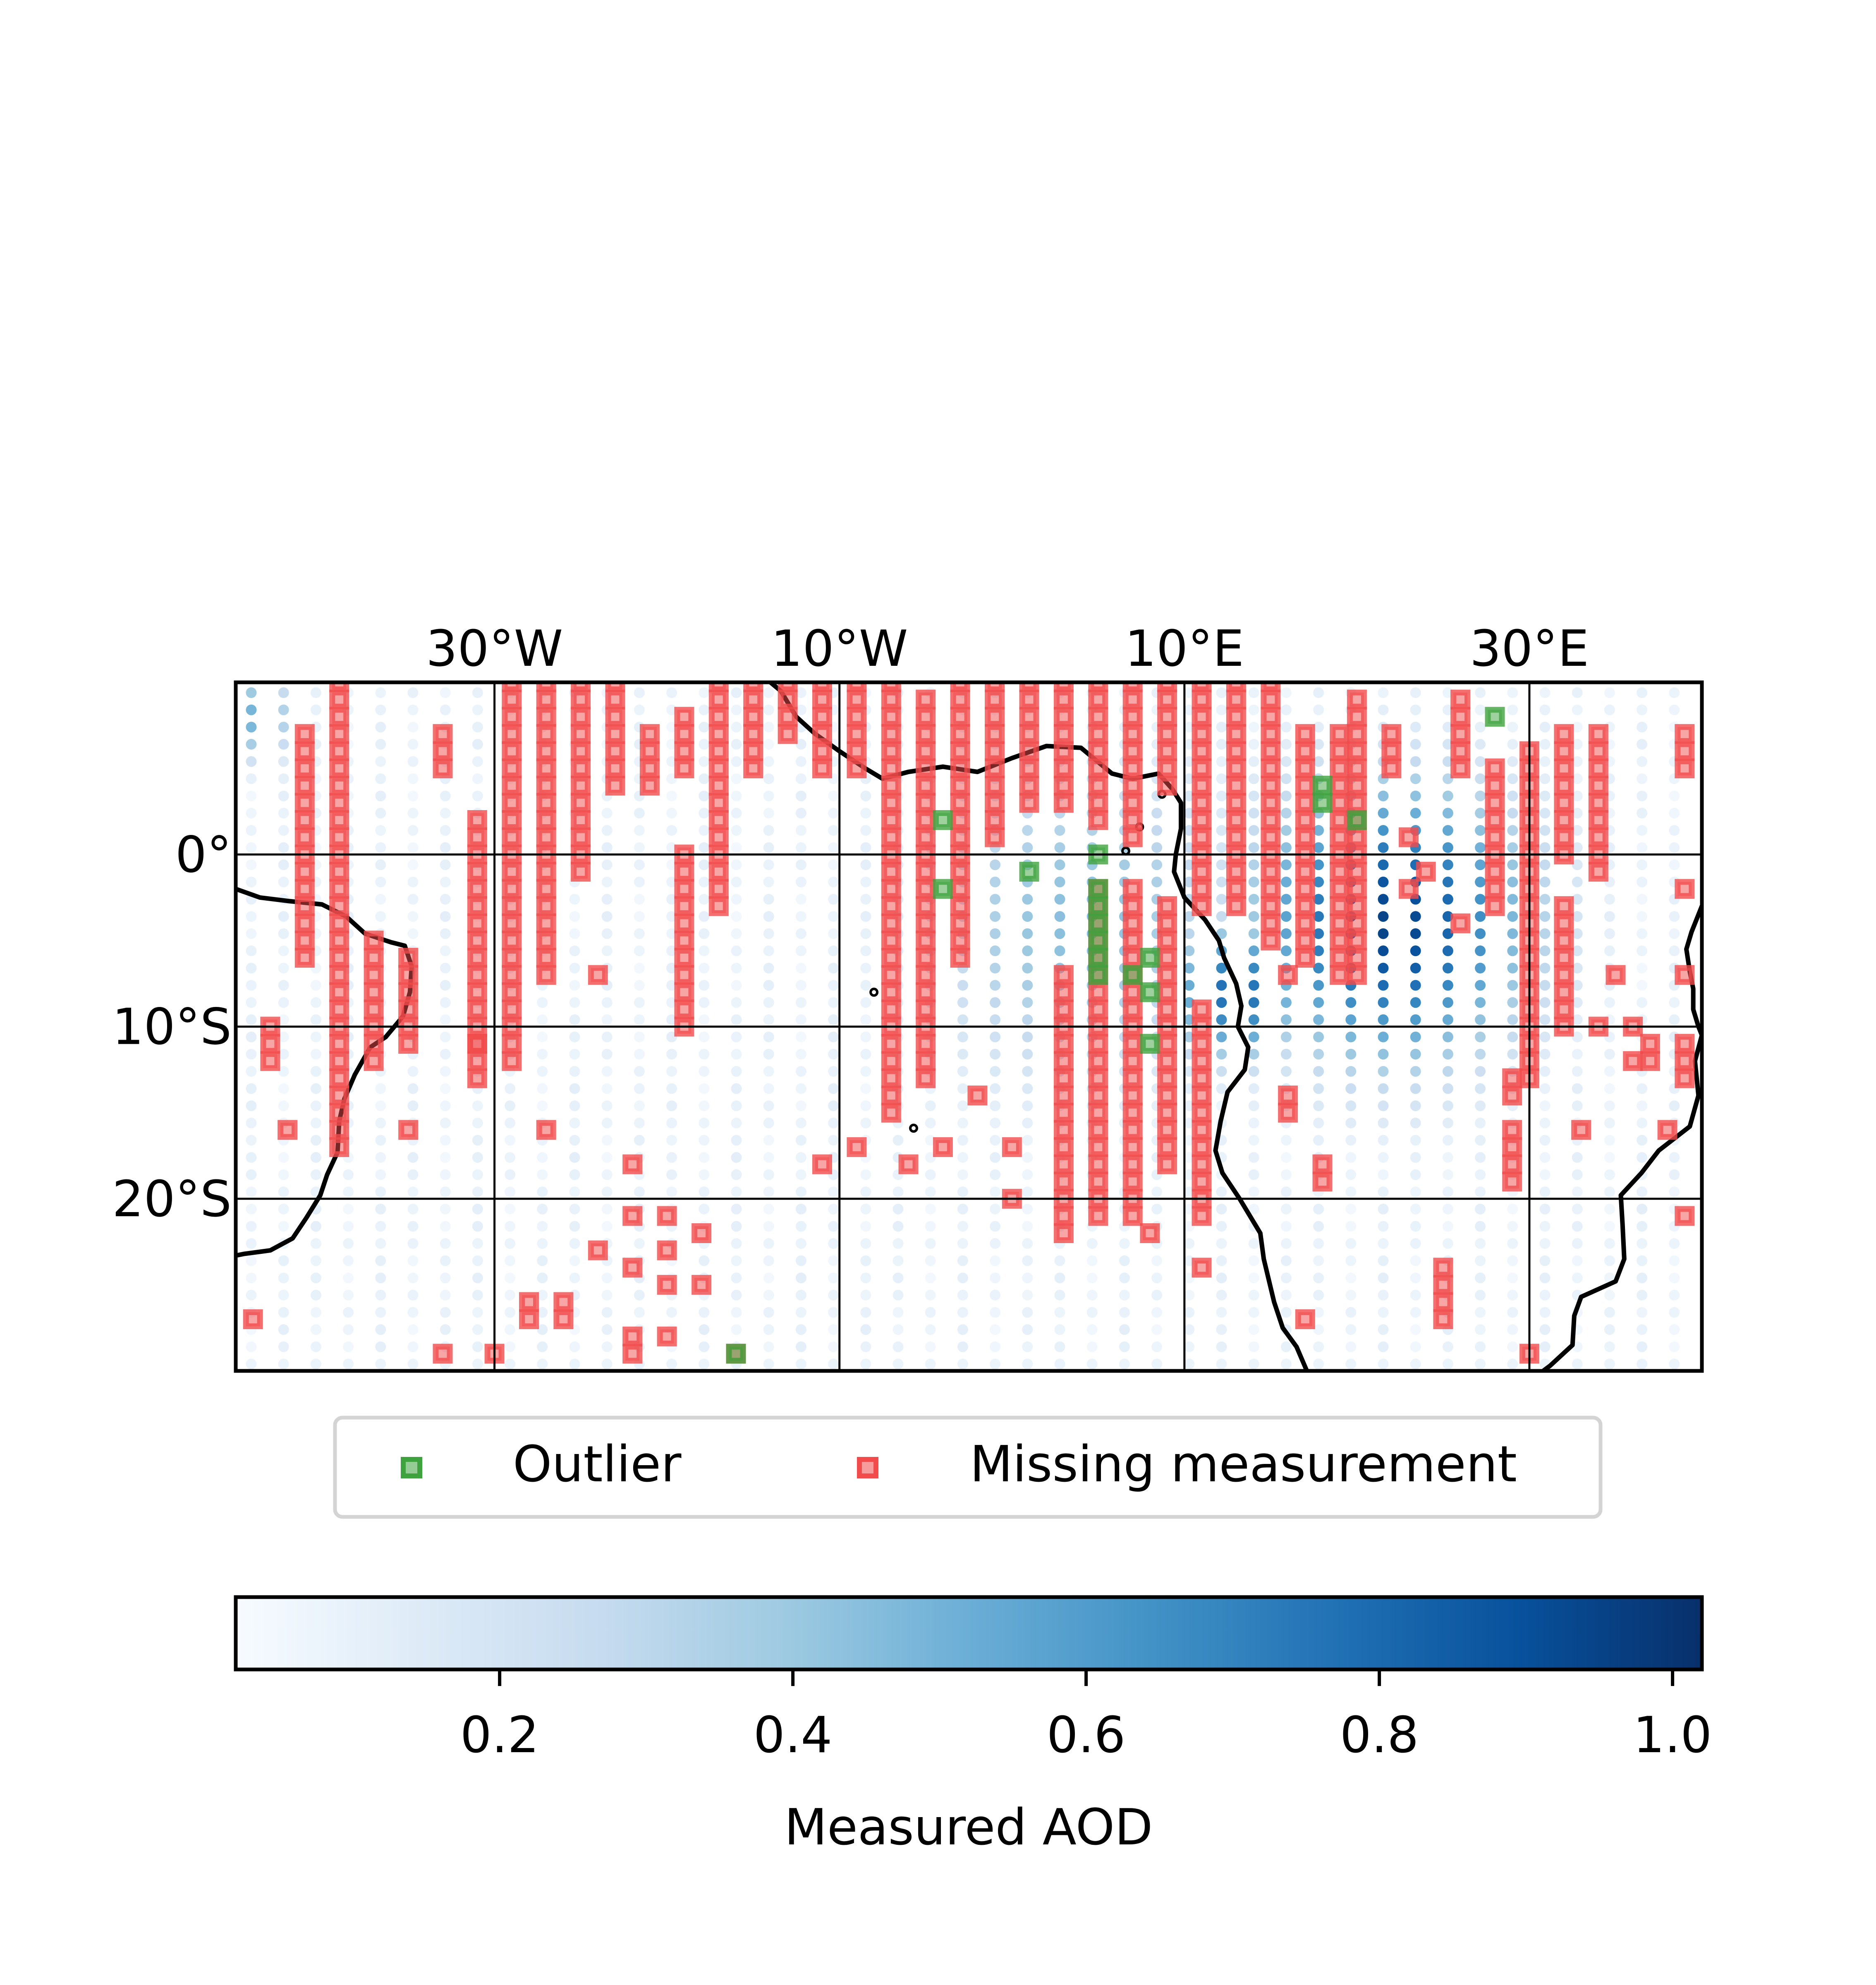 Image resolution: width=1876 pixels, height=1985 pixels. What do you see at coordinates (1187, 1464) in the screenshot?
I see `legend-item-missing: Missing measurement` at bounding box center [1187, 1464].